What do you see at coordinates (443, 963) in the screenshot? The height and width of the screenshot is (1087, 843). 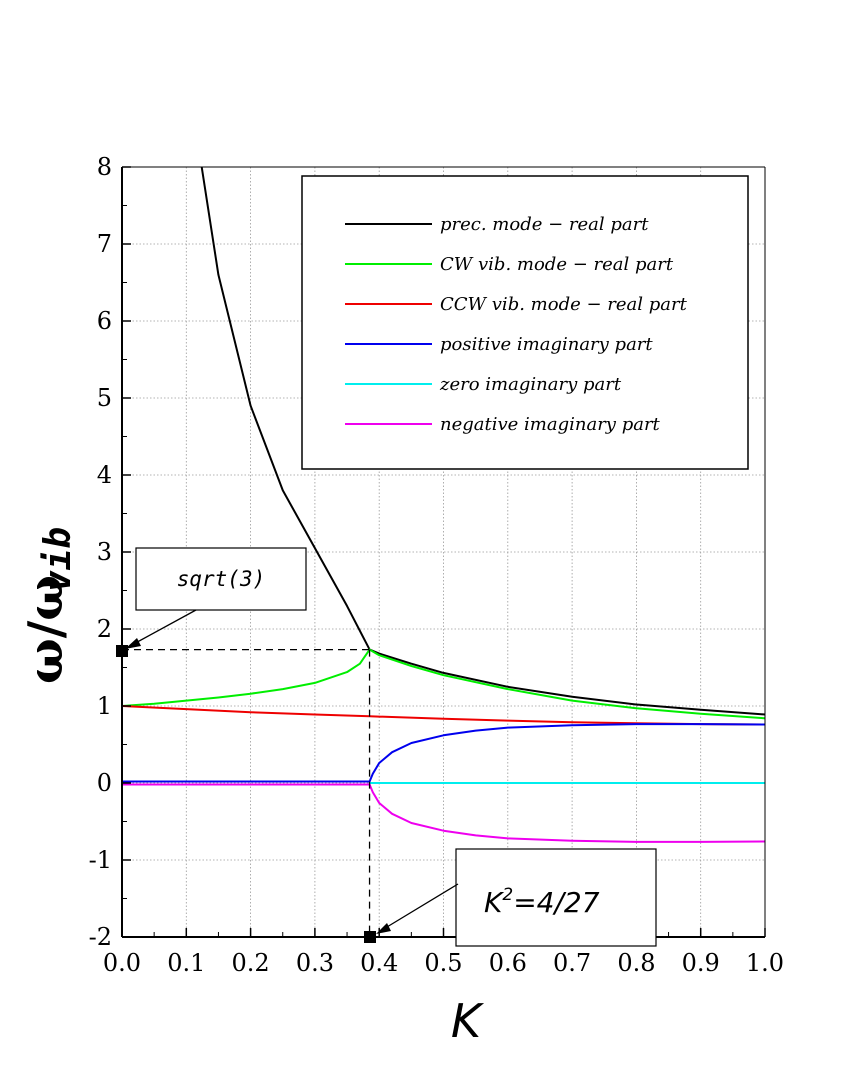 I see `x-tick-label: 0.5` at bounding box center [443, 963].